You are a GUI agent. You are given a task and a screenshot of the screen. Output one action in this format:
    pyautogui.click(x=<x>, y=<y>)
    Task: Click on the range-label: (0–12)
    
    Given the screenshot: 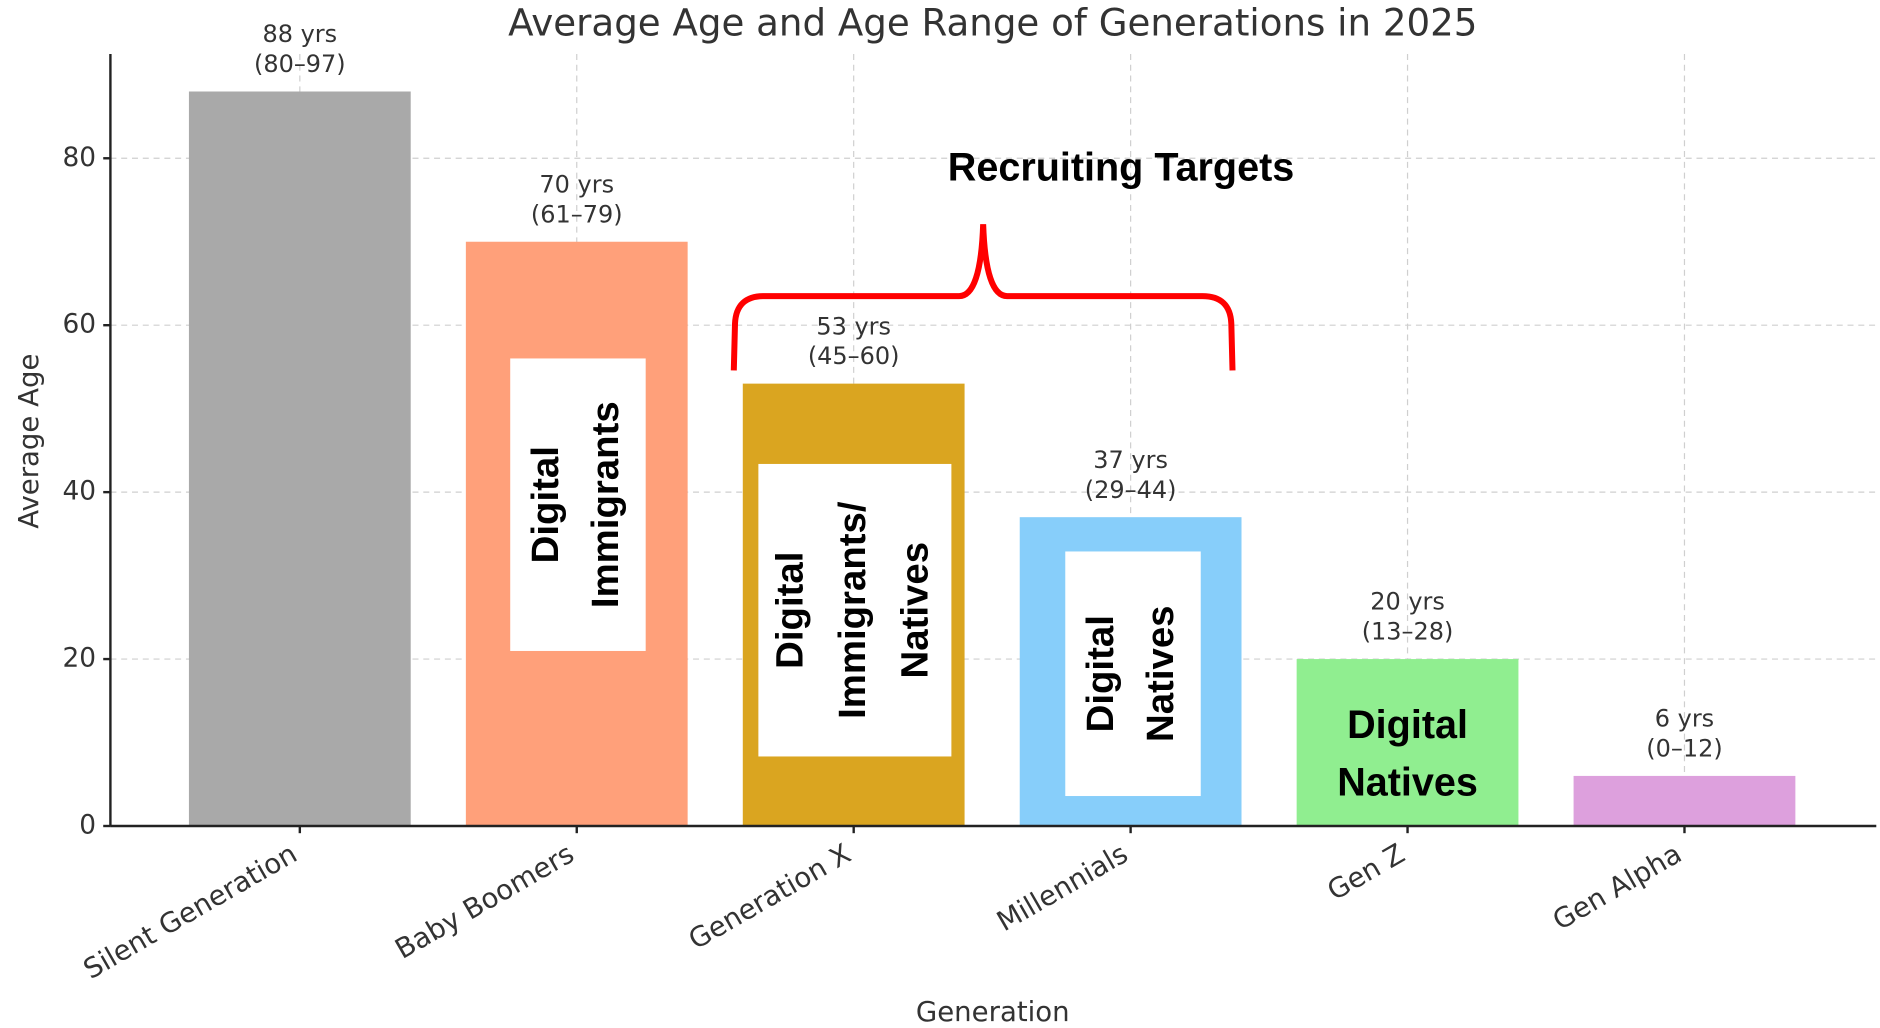 What is the action you would take?
    pyautogui.click(x=1684, y=749)
    